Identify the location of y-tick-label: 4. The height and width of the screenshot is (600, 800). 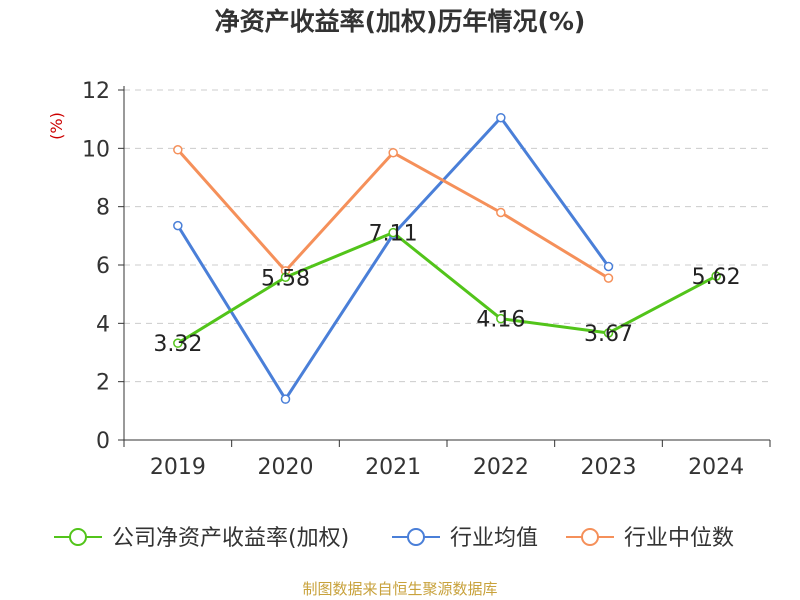
(103, 324).